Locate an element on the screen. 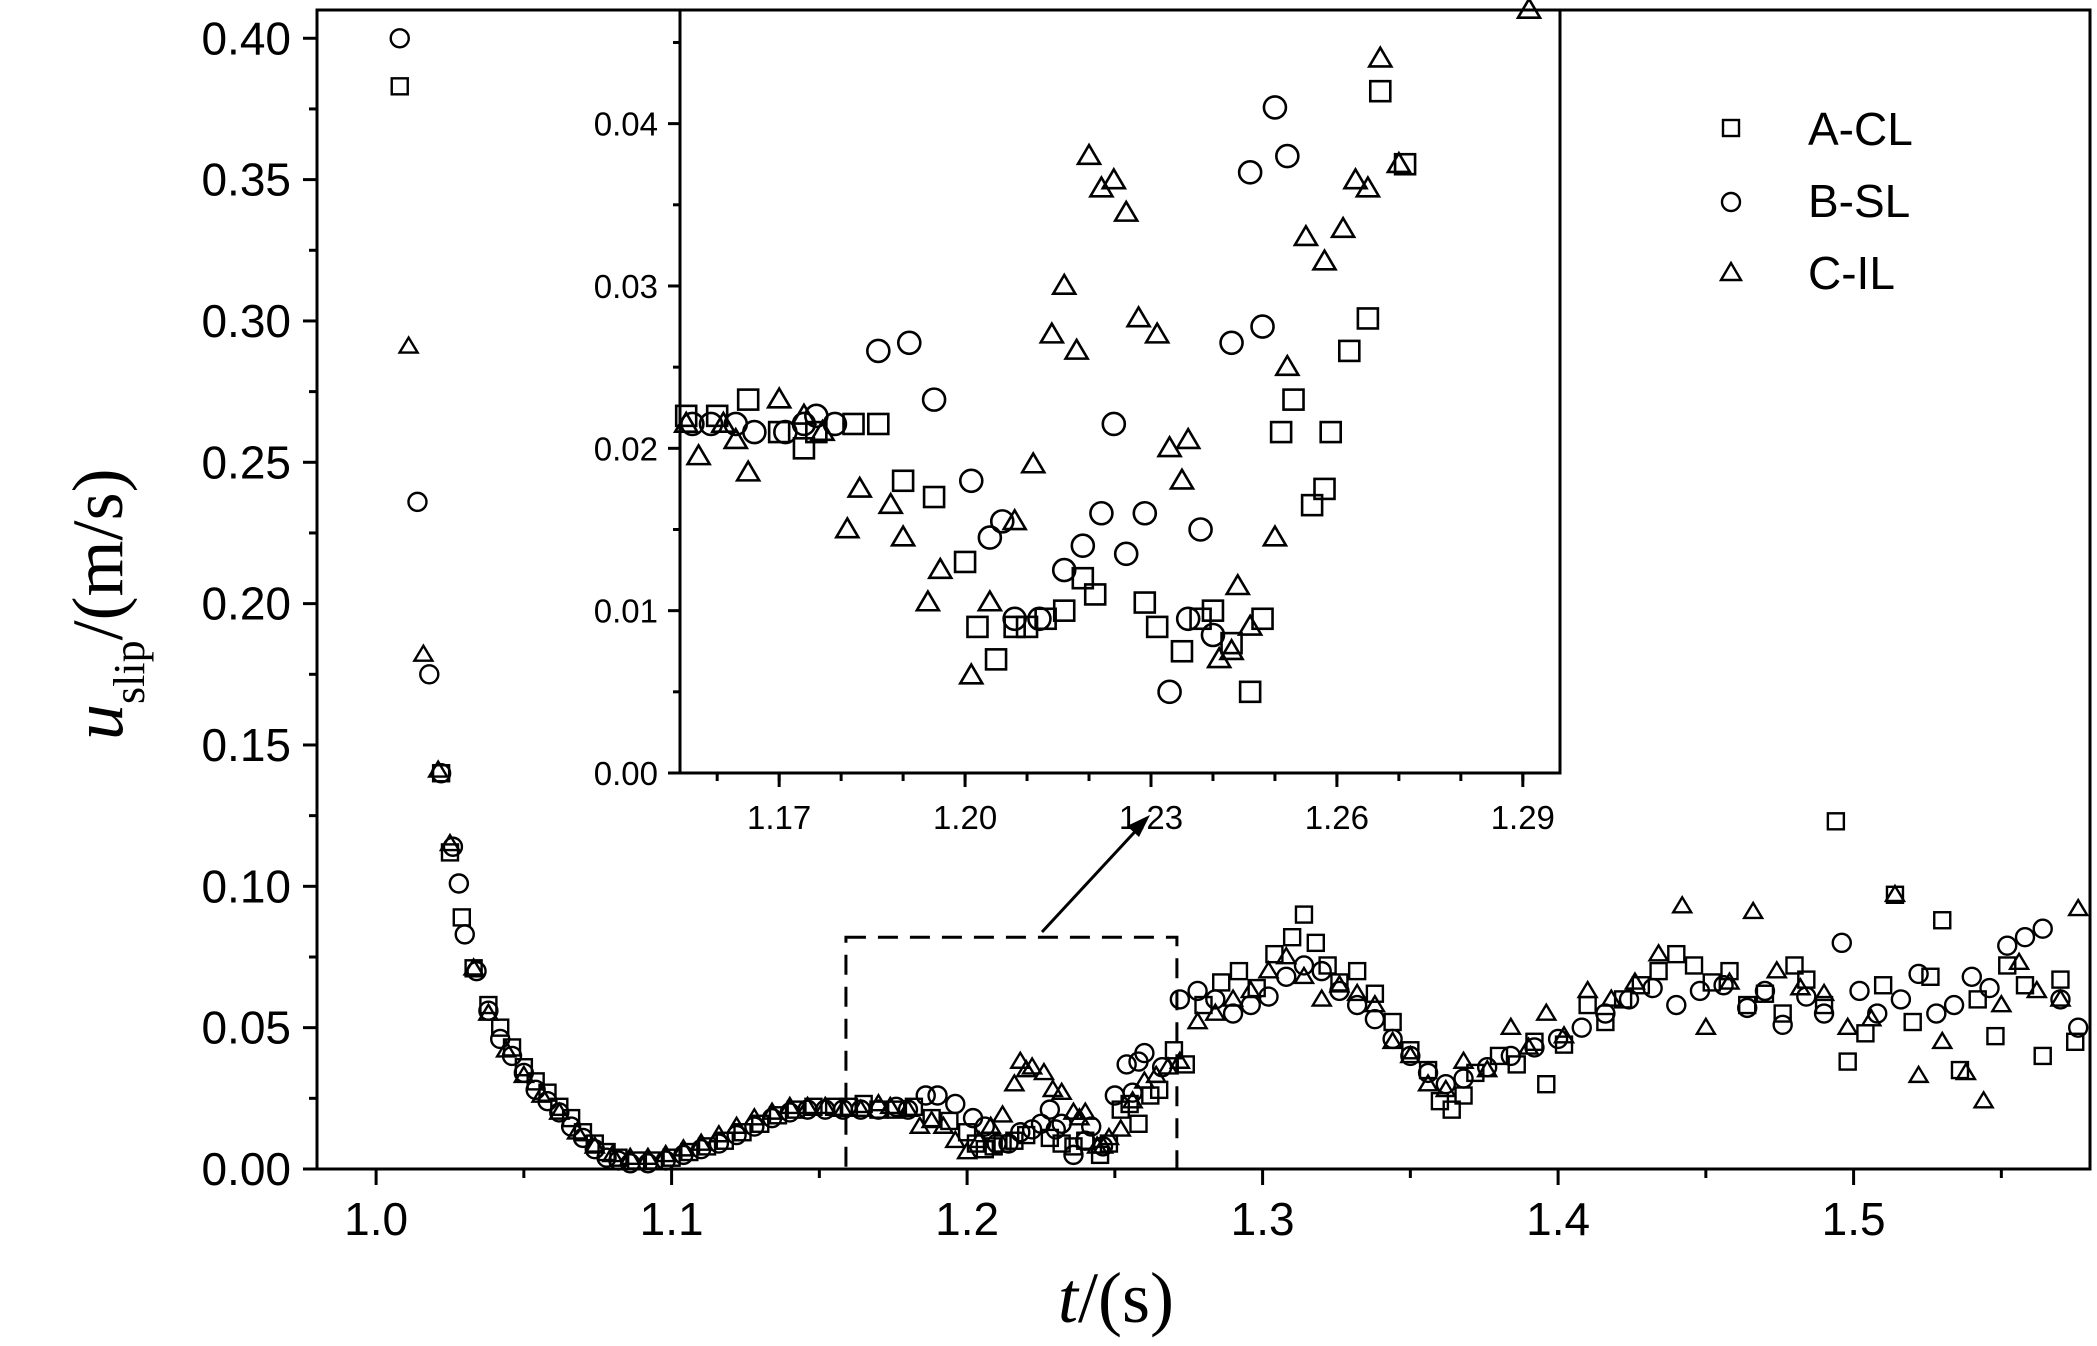 The image size is (2097, 1346). x-axis-title: t/(s) is located at coordinates (1116, 1298).